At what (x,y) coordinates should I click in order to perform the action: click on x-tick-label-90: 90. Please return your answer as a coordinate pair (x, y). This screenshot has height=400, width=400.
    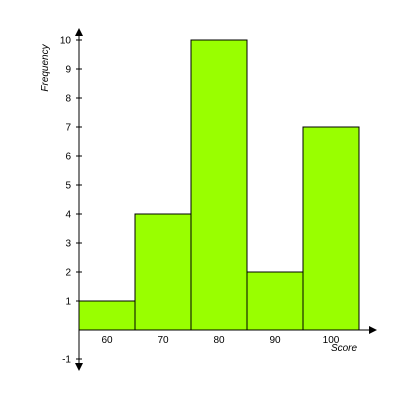
    Looking at the image, I should click on (275, 340).